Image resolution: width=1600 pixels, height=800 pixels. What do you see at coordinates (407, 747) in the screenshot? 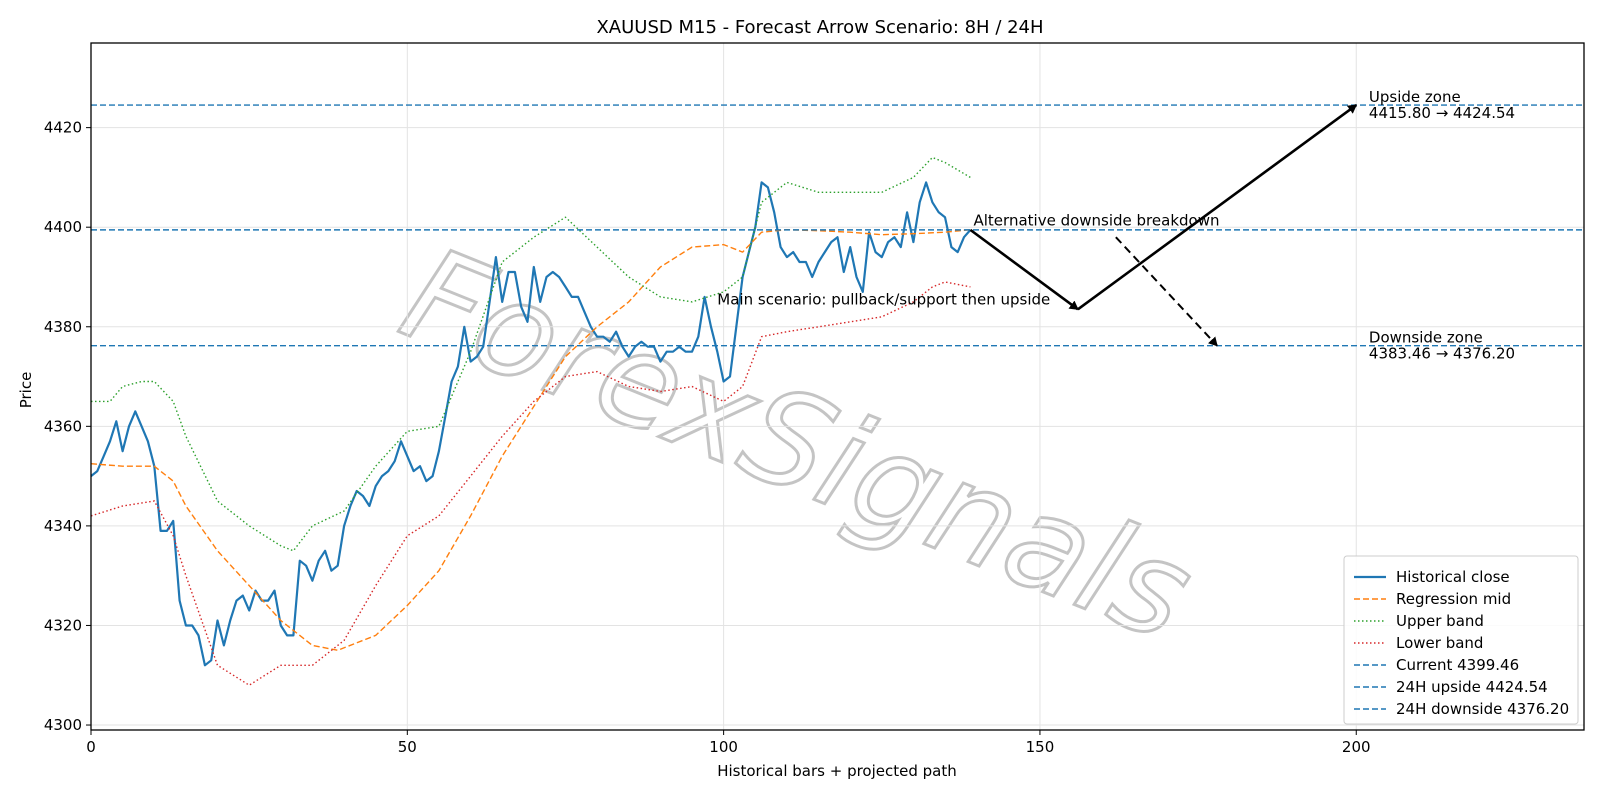
I see `x-tick-label: 50` at bounding box center [407, 747].